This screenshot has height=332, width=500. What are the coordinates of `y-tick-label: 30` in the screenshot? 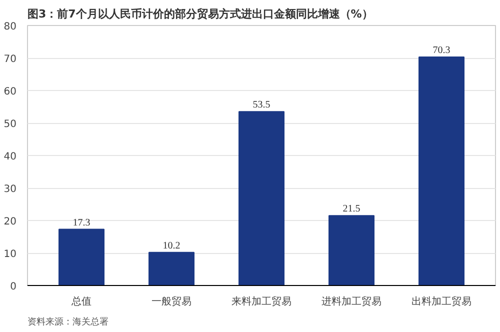 It's located at (10, 189).